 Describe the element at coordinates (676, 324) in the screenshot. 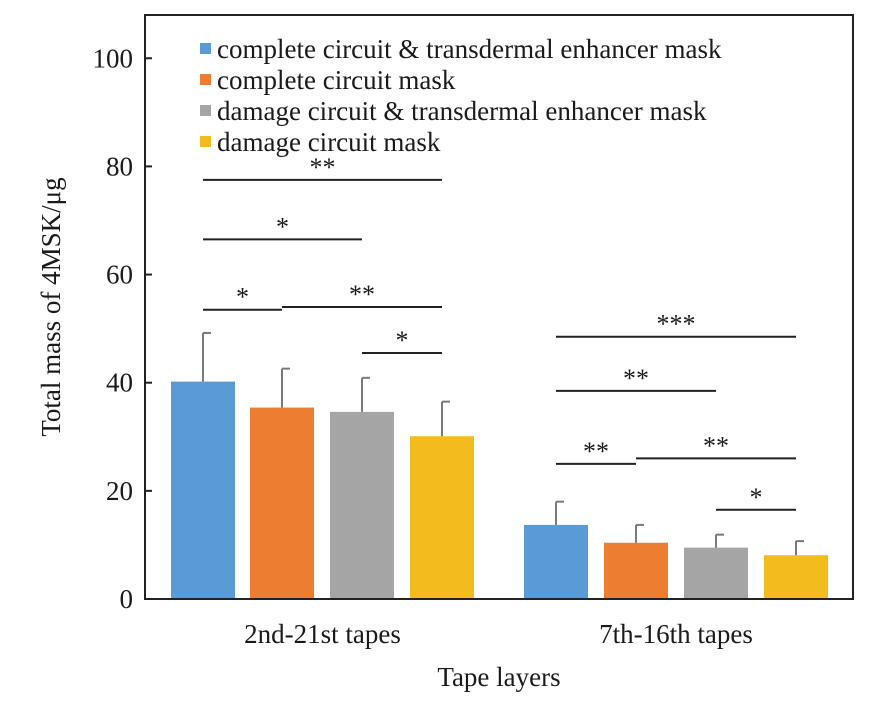

I see `significance-label: ***` at that location.